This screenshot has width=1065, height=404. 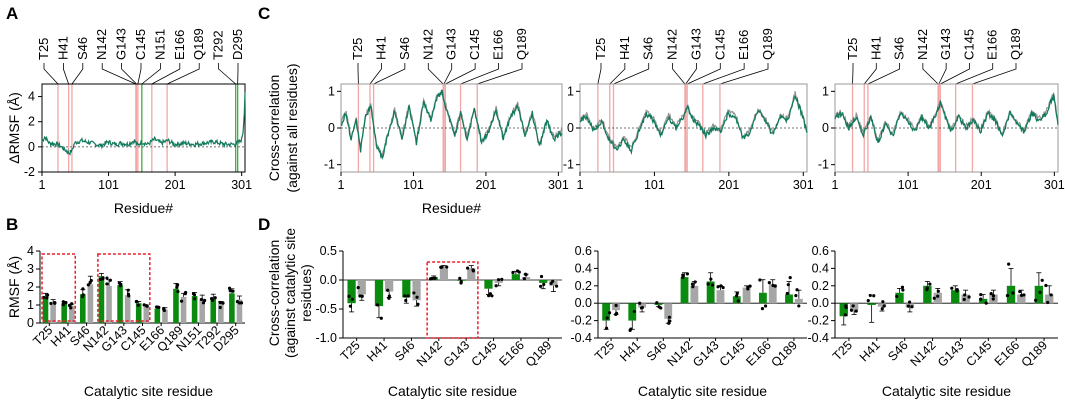 What do you see at coordinates (923, 353) in the screenshot?
I see `x-tick-label: N142` at bounding box center [923, 353].